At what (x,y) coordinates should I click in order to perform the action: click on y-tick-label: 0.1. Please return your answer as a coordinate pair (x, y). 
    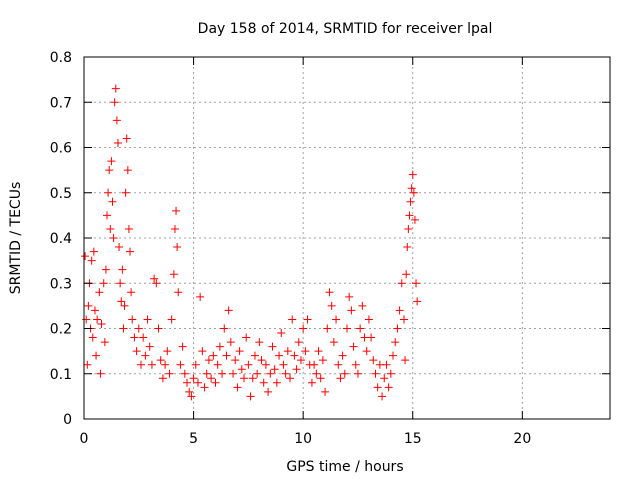
    Looking at the image, I should click on (61, 375).